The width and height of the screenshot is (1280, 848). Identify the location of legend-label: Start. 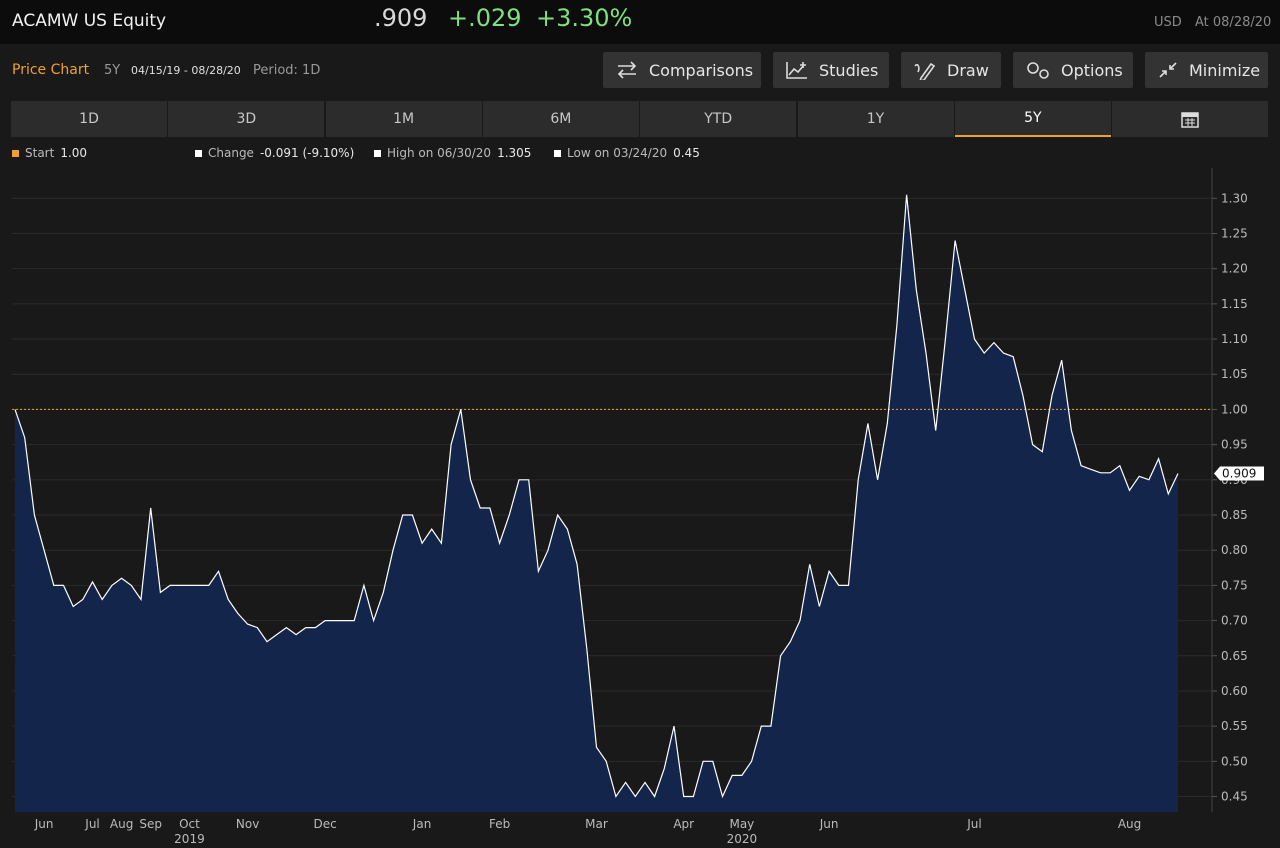
(40, 153).